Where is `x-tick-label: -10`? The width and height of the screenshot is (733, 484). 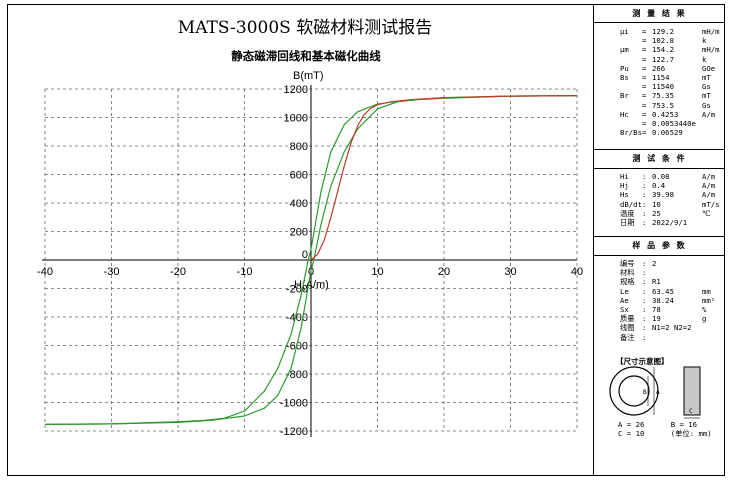 x-tick-label: -10 is located at coordinates (245, 272).